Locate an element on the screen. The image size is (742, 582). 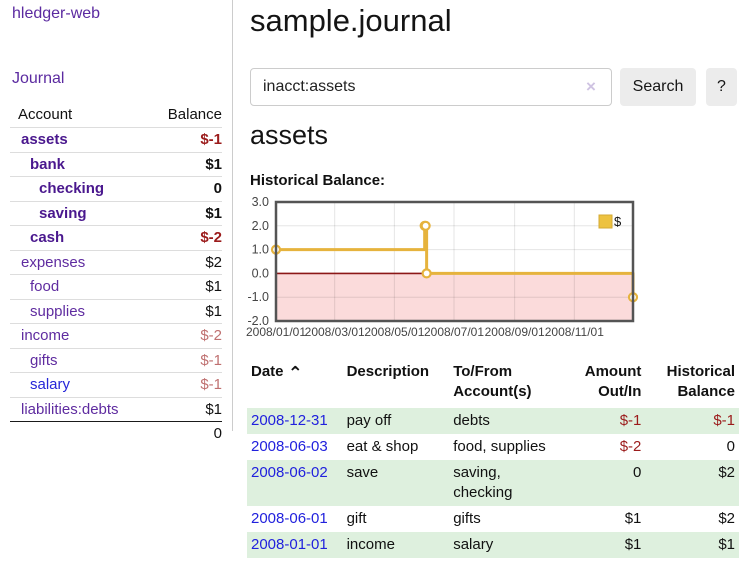
transaction-row: 2008-06-01 gift gifts $1 $2 is located at coordinates (493, 519).